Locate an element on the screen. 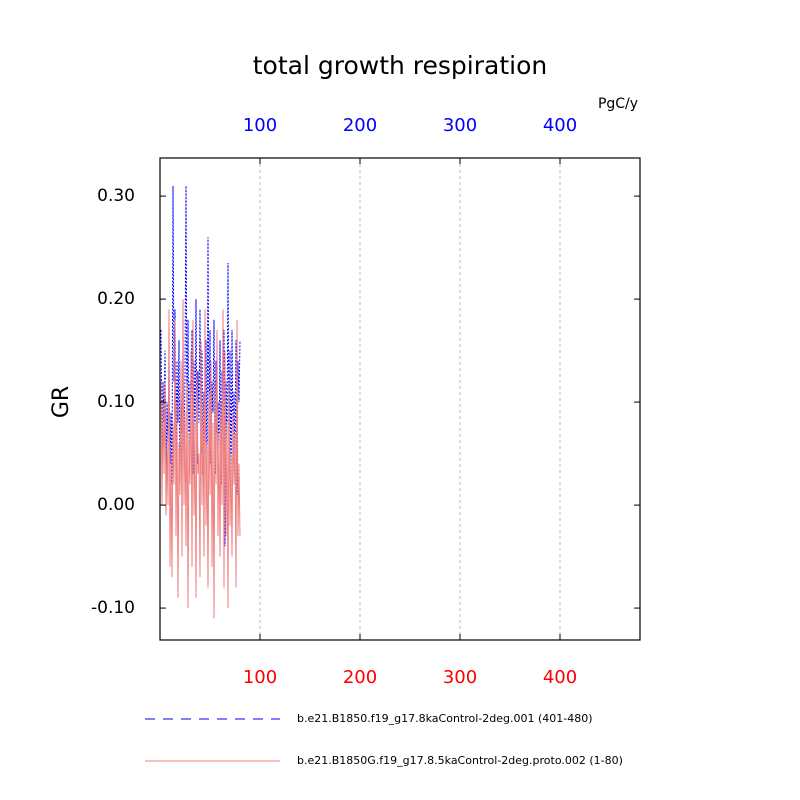 The height and width of the screenshot is (800, 800). x-tick-label: 400 is located at coordinates (560, 677).